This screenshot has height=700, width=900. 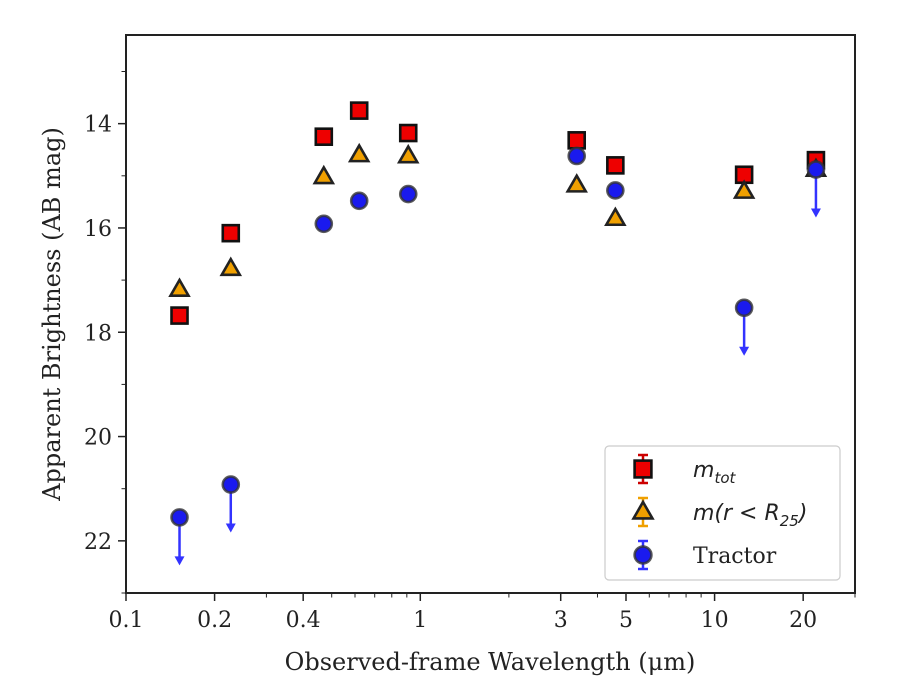 I want to click on y-tick-label: 14, so click(x=98, y=125).